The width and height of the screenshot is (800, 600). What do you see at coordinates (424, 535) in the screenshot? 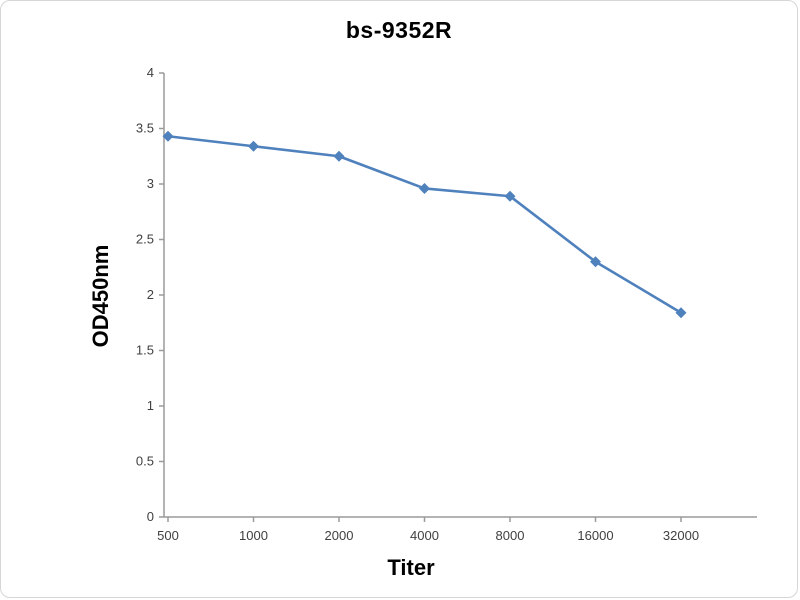
I see `x-tick-label: 4000` at bounding box center [424, 535].